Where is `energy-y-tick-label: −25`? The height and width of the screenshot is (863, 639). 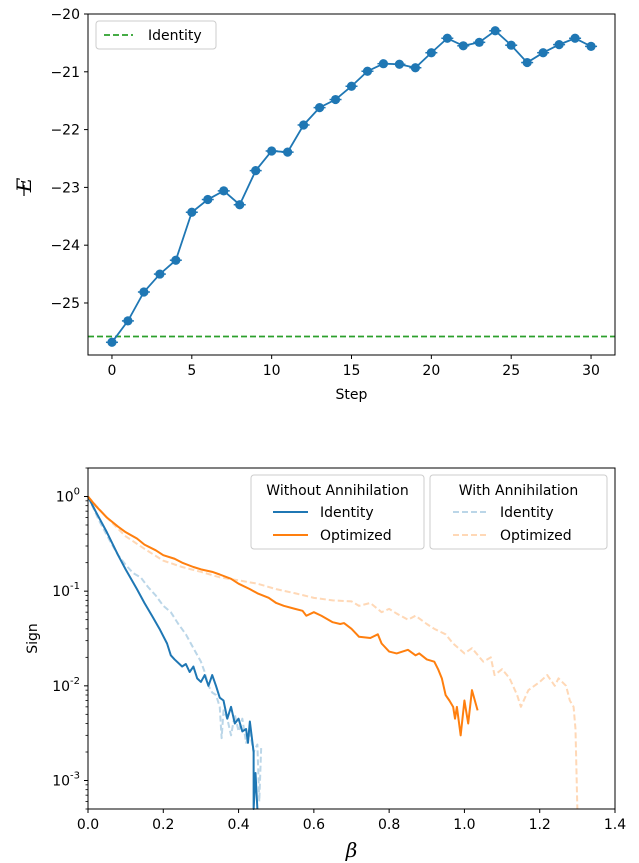
energy-y-tick-label: −25 is located at coordinates (65, 304).